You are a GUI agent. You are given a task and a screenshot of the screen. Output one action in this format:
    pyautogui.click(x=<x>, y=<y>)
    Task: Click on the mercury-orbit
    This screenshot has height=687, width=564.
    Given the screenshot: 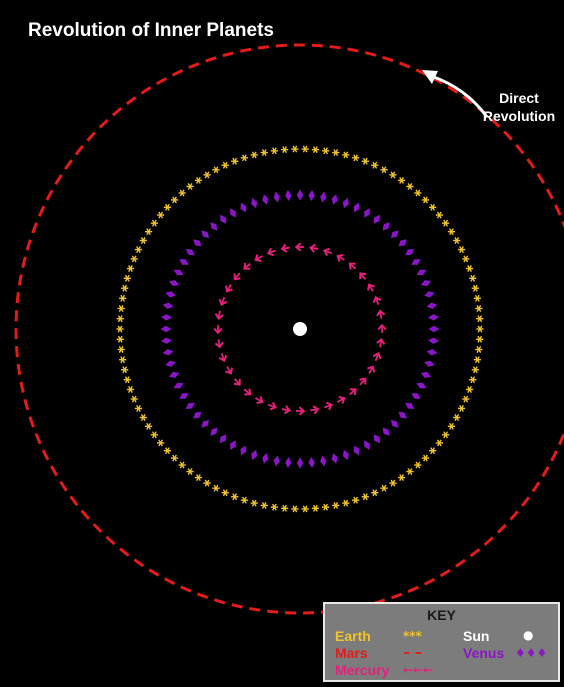 What is the action you would take?
    pyautogui.click(x=300, y=329)
    